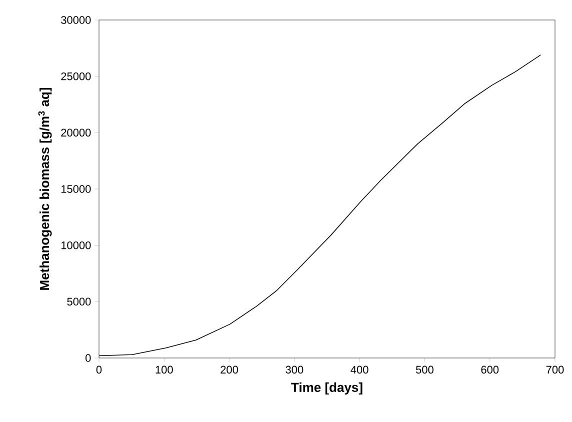 The image size is (572, 422). I want to click on x-tick-label: 600, so click(490, 370).